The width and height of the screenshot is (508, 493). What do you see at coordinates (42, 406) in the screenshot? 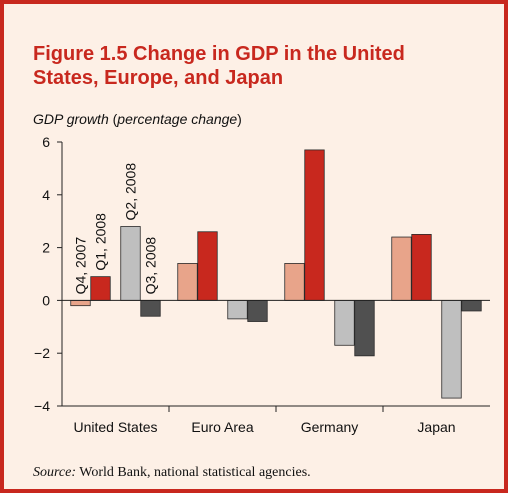
I see `y-tick-label: −4` at bounding box center [42, 406].